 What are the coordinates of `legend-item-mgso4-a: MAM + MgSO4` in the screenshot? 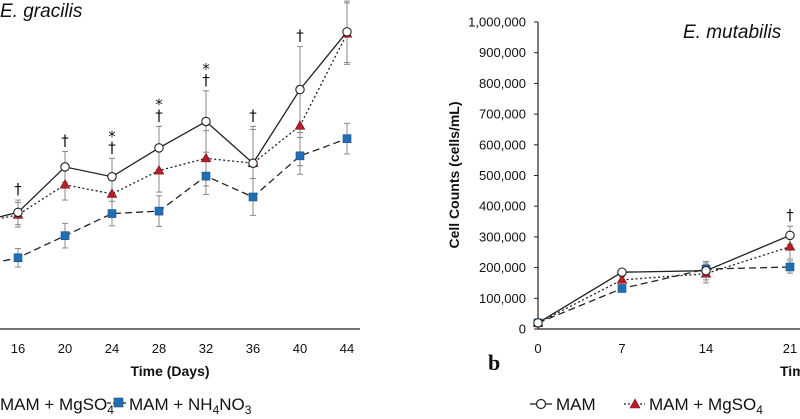 It's located at (57, 406).